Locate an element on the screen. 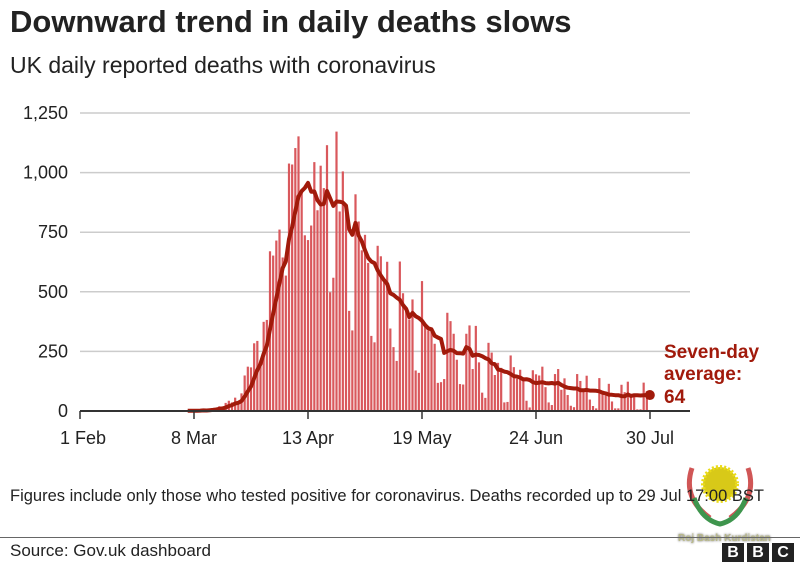 This screenshot has width=800, height=563. watermark-emblem is located at coordinates (720, 493).